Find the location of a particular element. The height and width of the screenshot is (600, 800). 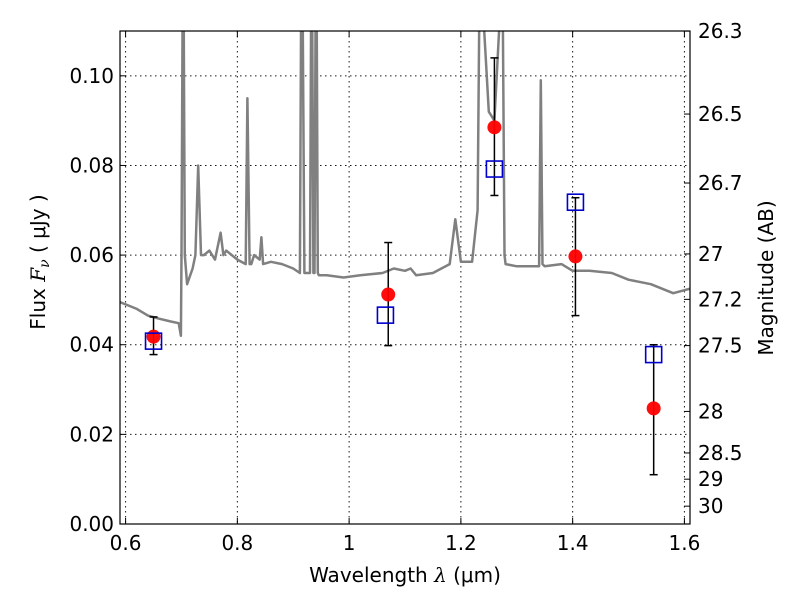

y2-tick-label: 26.7 is located at coordinates (720, 183).